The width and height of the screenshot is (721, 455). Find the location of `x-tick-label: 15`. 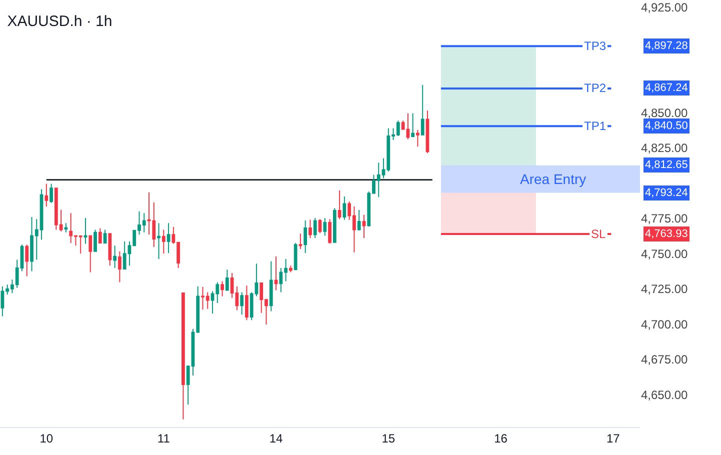

x-tick-label: 15 is located at coordinates (389, 438).